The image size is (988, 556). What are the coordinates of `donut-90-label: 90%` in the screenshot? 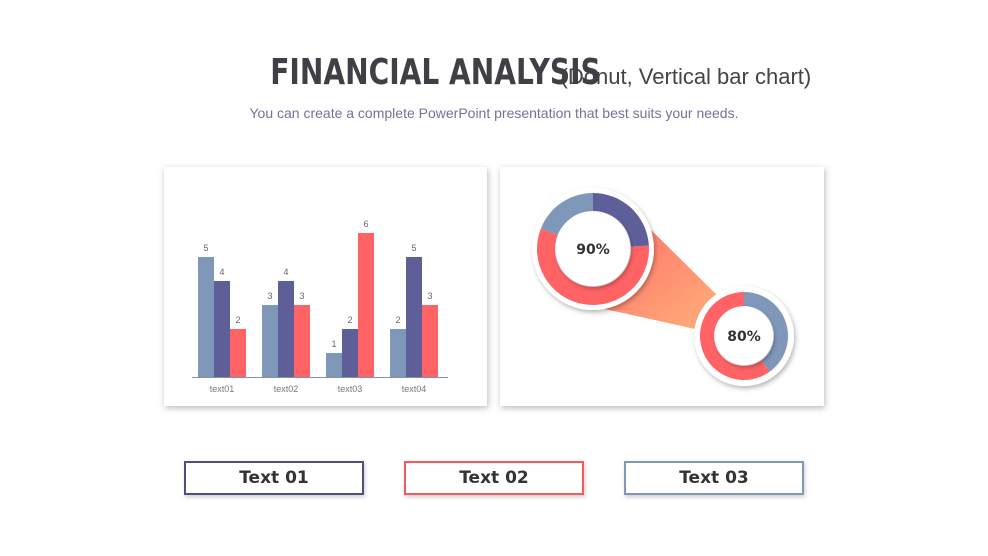 It's located at (593, 250).